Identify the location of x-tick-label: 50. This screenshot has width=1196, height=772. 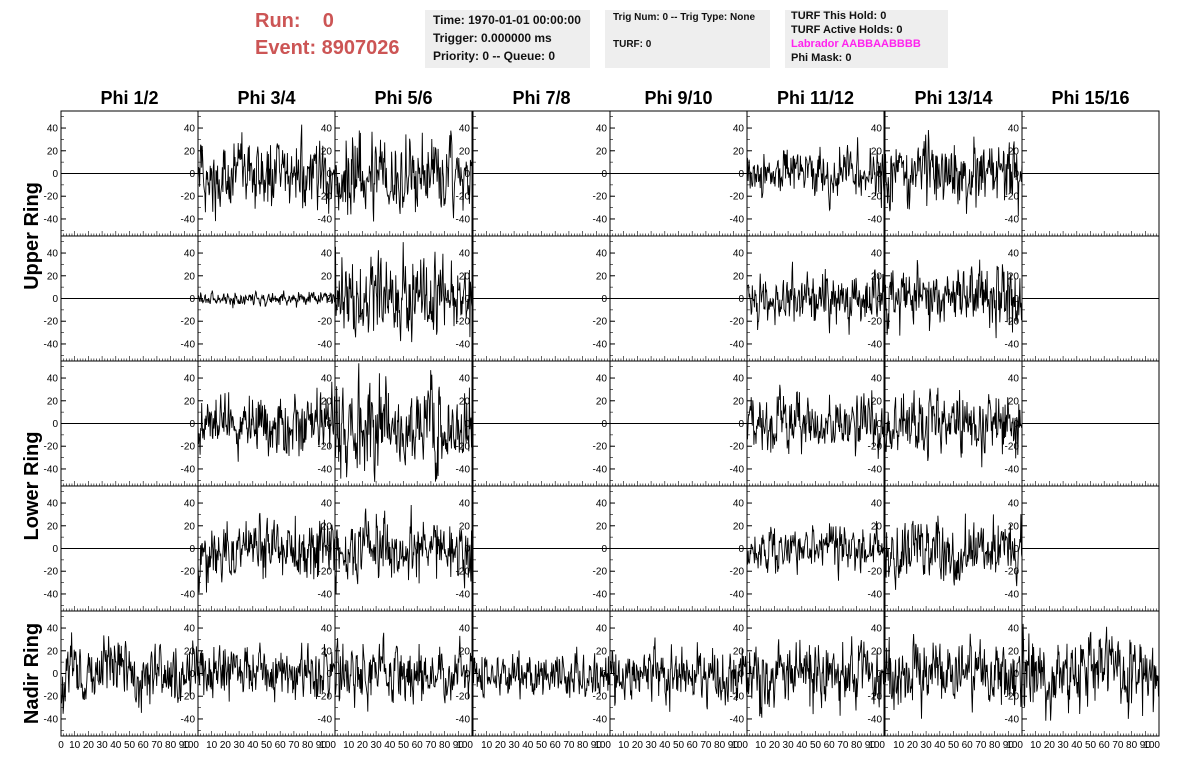
(130, 745).